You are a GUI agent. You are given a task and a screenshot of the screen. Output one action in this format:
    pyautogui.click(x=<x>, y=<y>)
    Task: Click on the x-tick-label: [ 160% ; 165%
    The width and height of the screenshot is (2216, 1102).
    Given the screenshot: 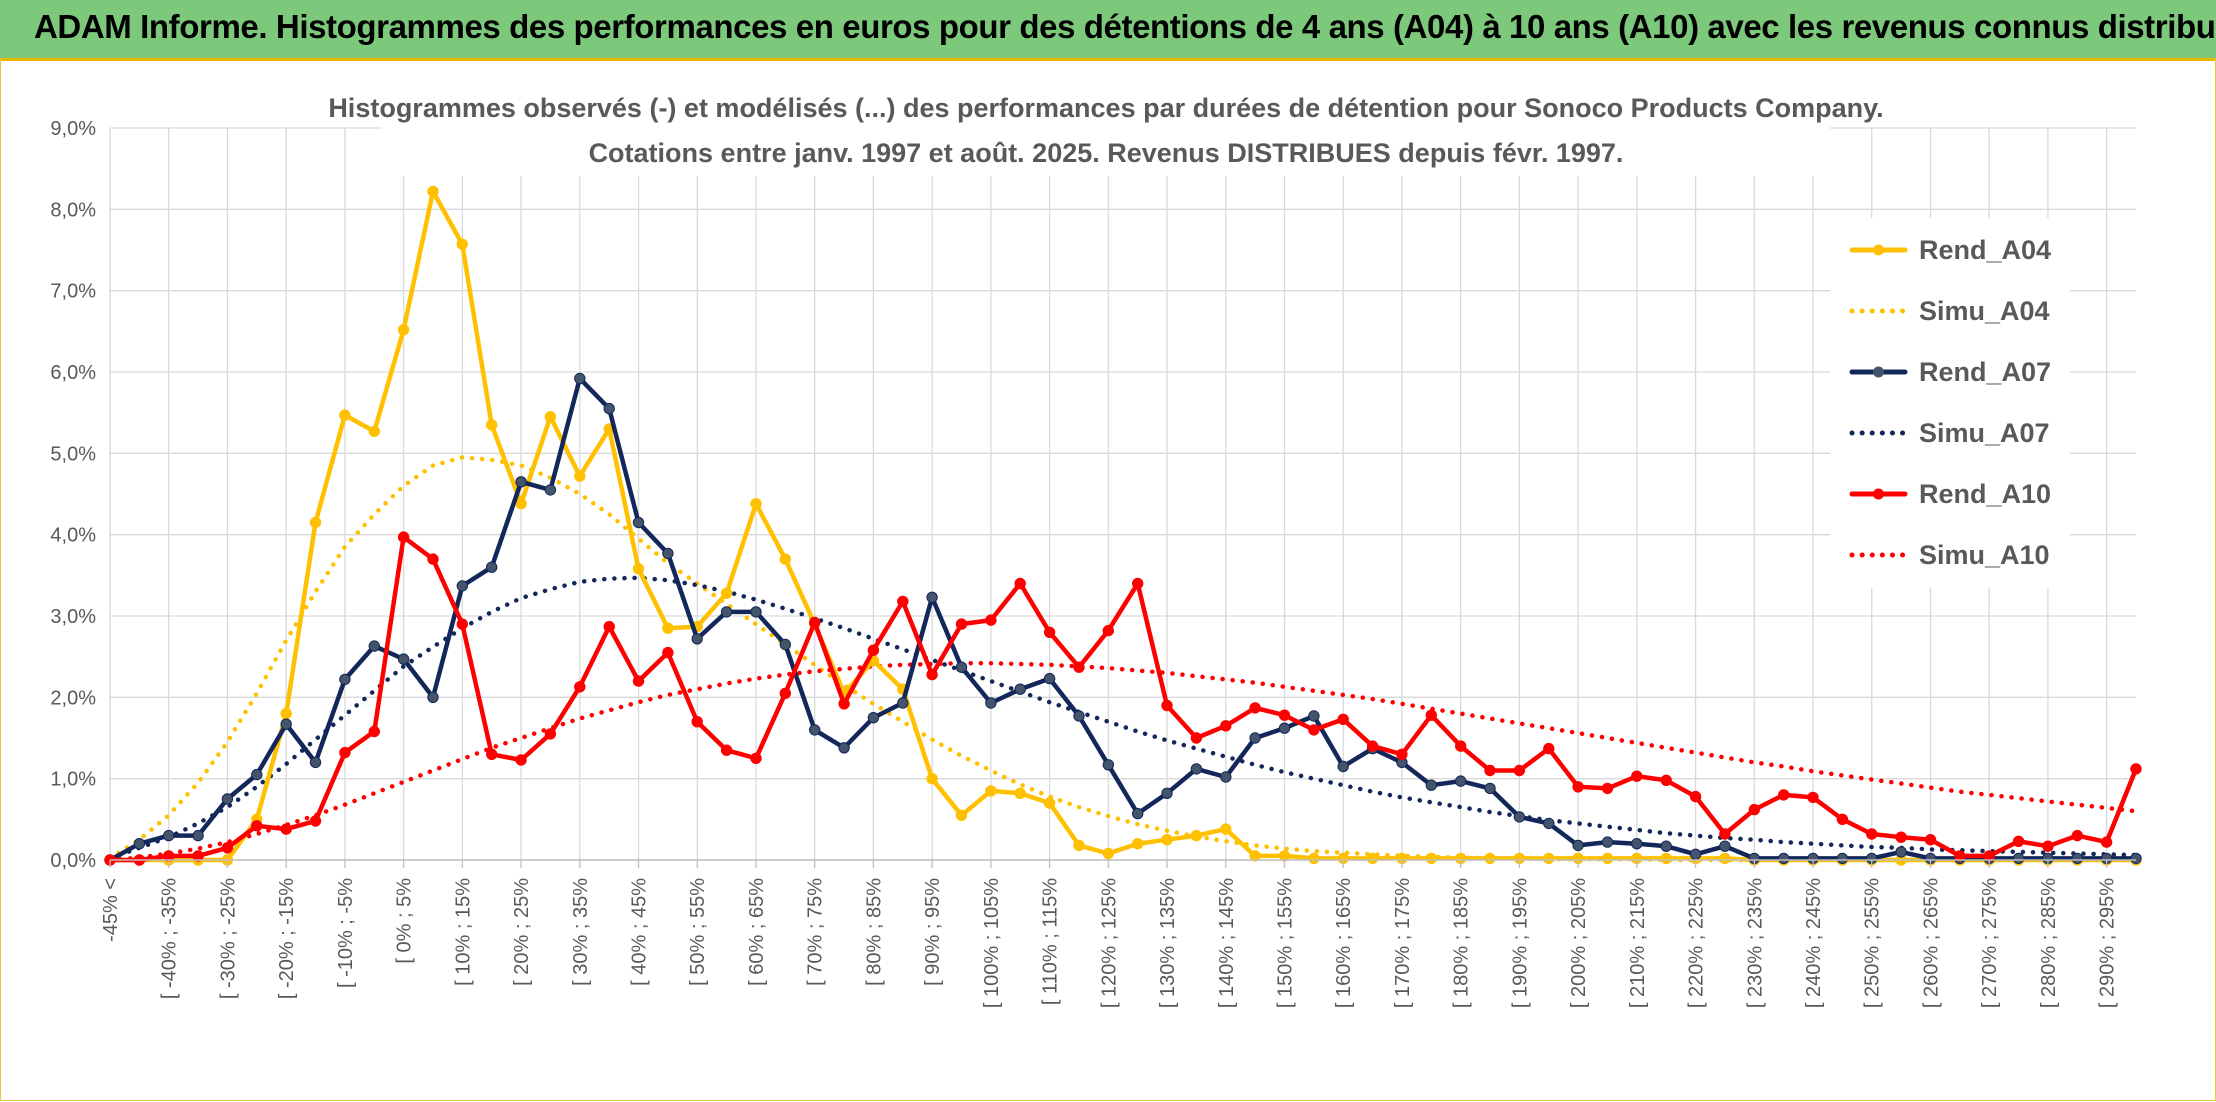 What is the action you would take?
    pyautogui.click(x=1344, y=943)
    